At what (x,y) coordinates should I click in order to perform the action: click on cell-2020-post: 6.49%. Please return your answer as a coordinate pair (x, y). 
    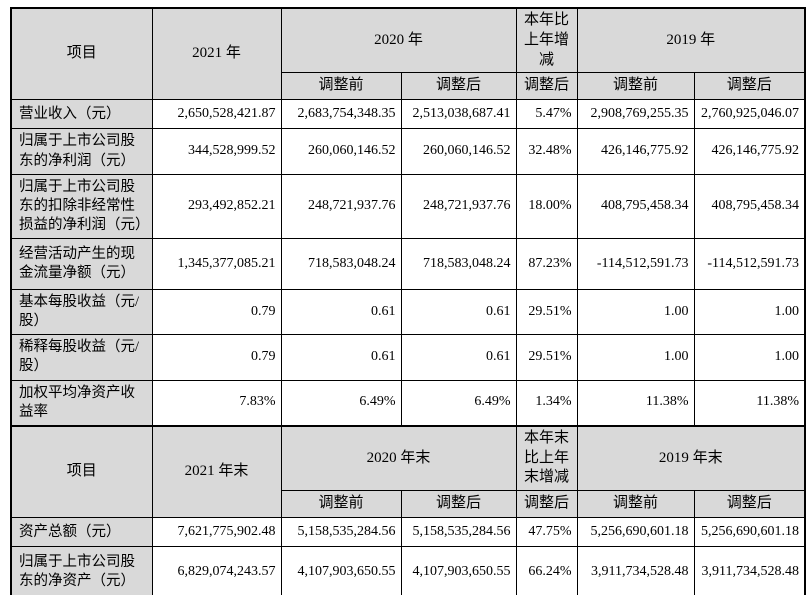
    Looking at the image, I should click on (458, 403).